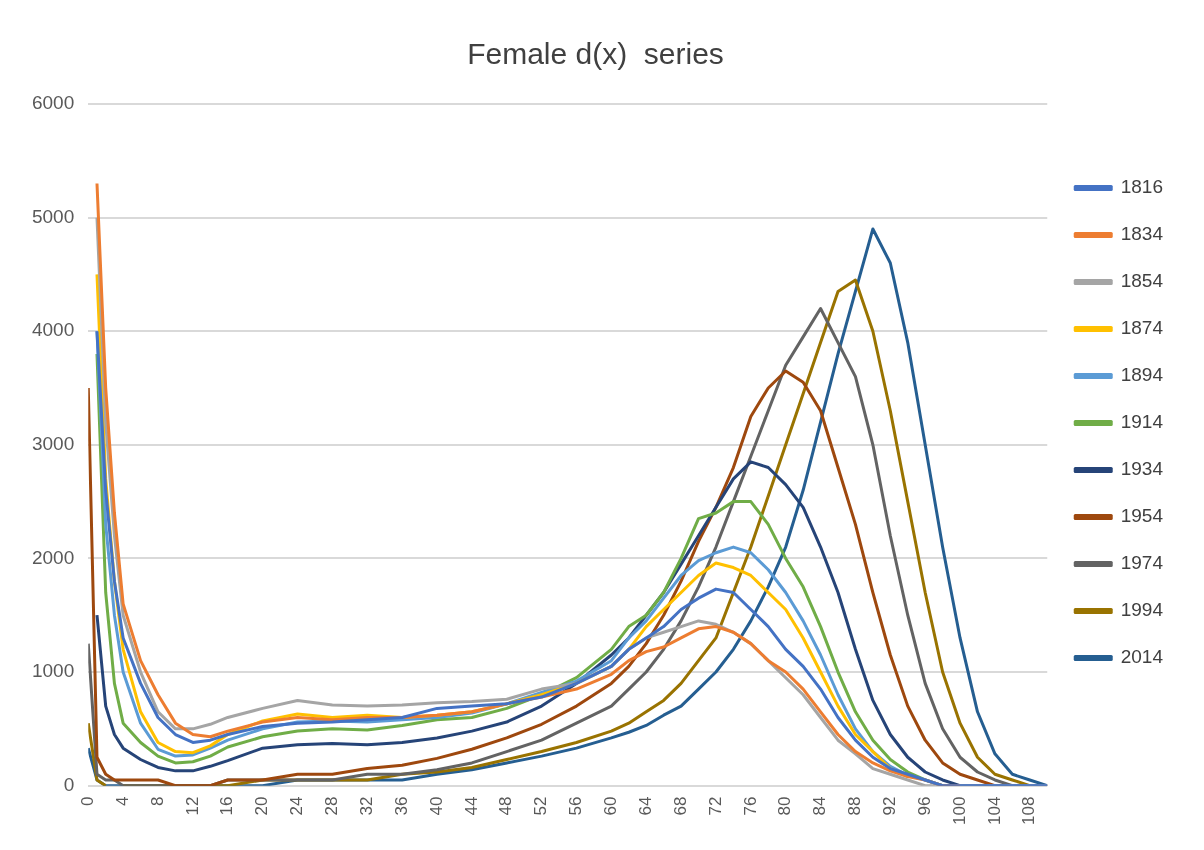 This screenshot has width=1204, height=850. I want to click on x-tick-label: 36, so click(401, 806).